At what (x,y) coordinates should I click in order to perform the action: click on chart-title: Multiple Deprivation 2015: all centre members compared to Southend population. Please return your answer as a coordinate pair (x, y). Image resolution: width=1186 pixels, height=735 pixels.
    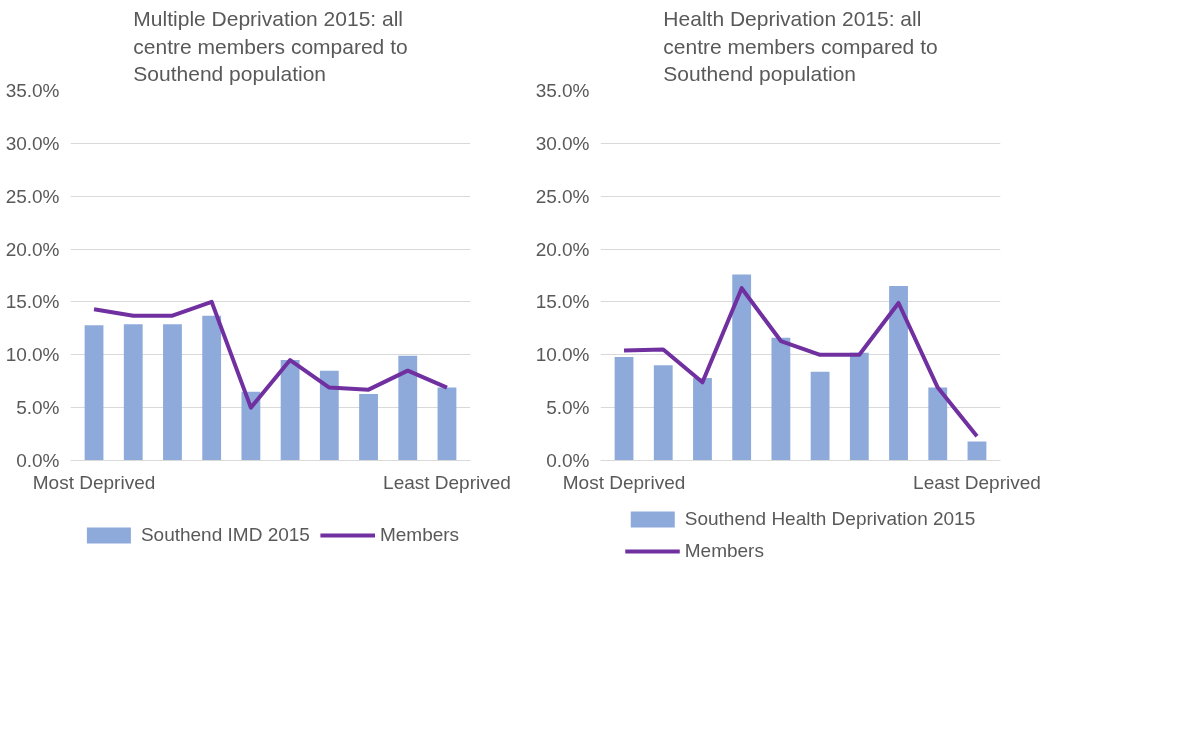
    Looking at the image, I should click on (270, 46).